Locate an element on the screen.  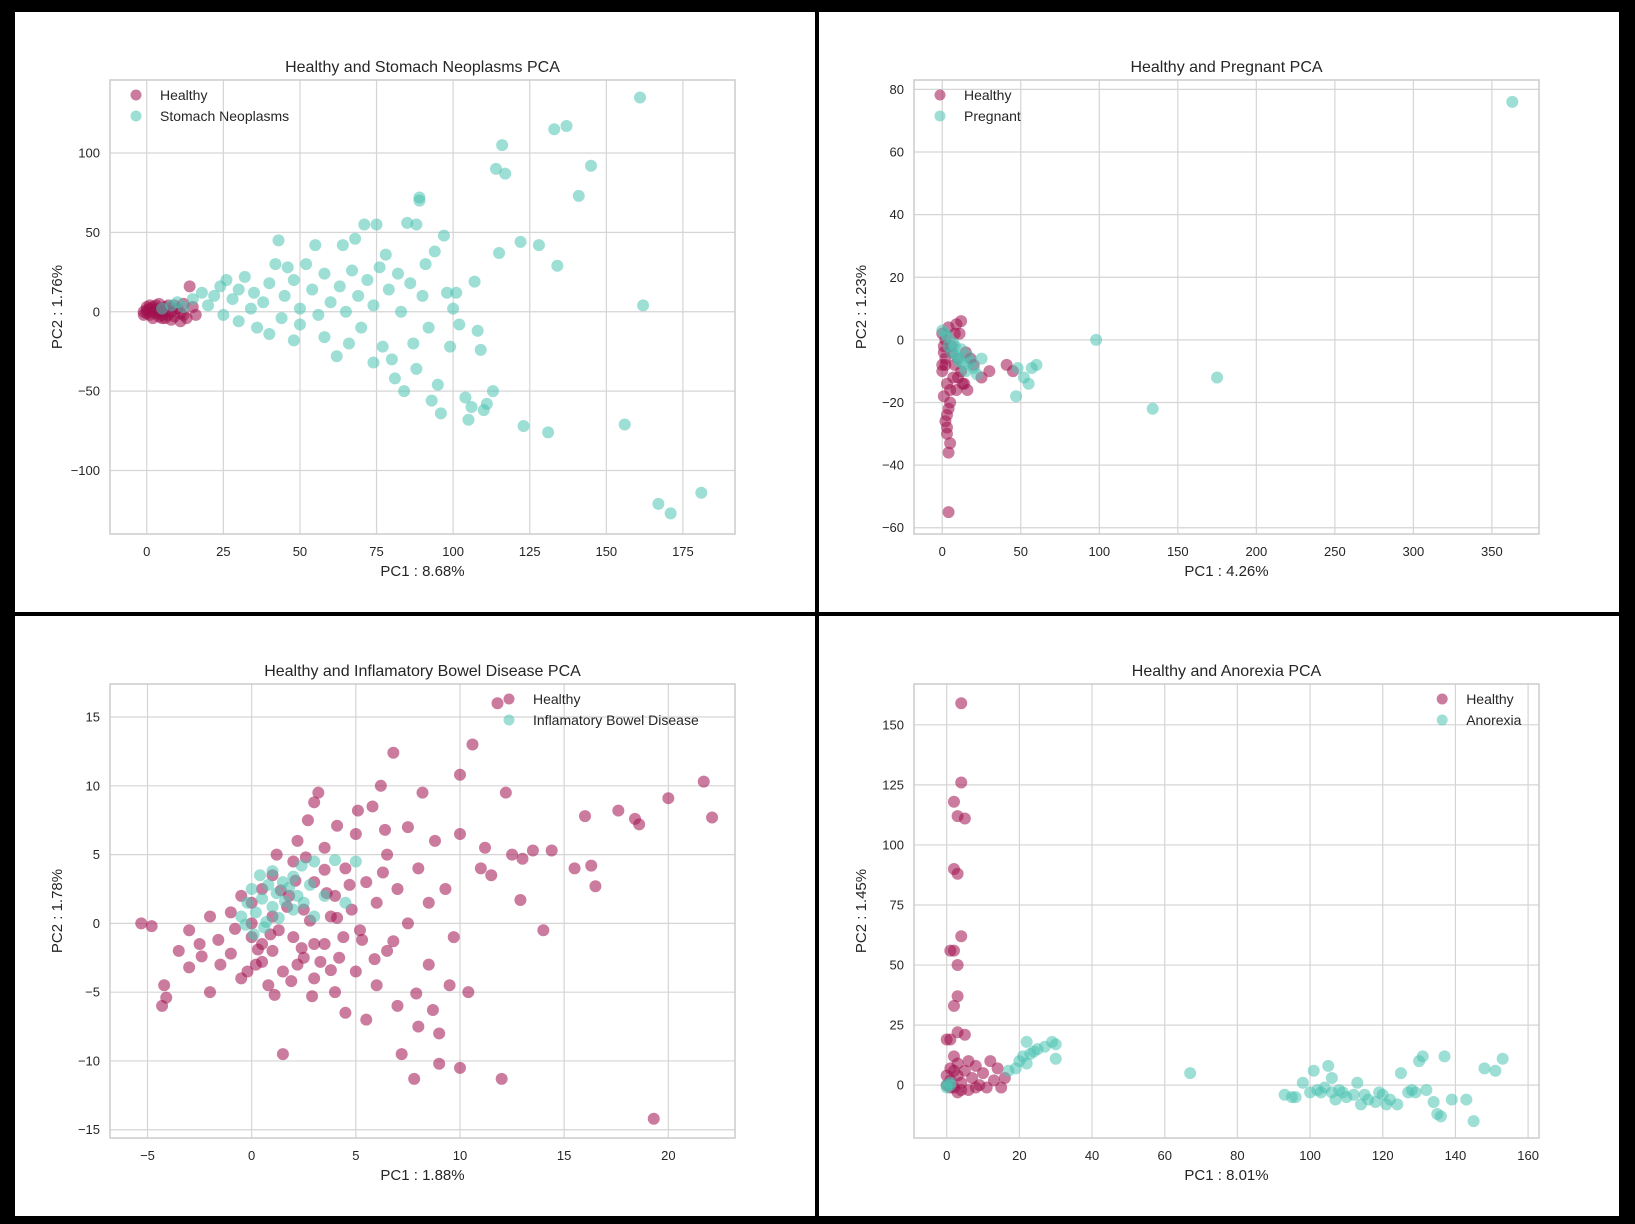
series-anorexia is located at coordinates (1224, 1081).